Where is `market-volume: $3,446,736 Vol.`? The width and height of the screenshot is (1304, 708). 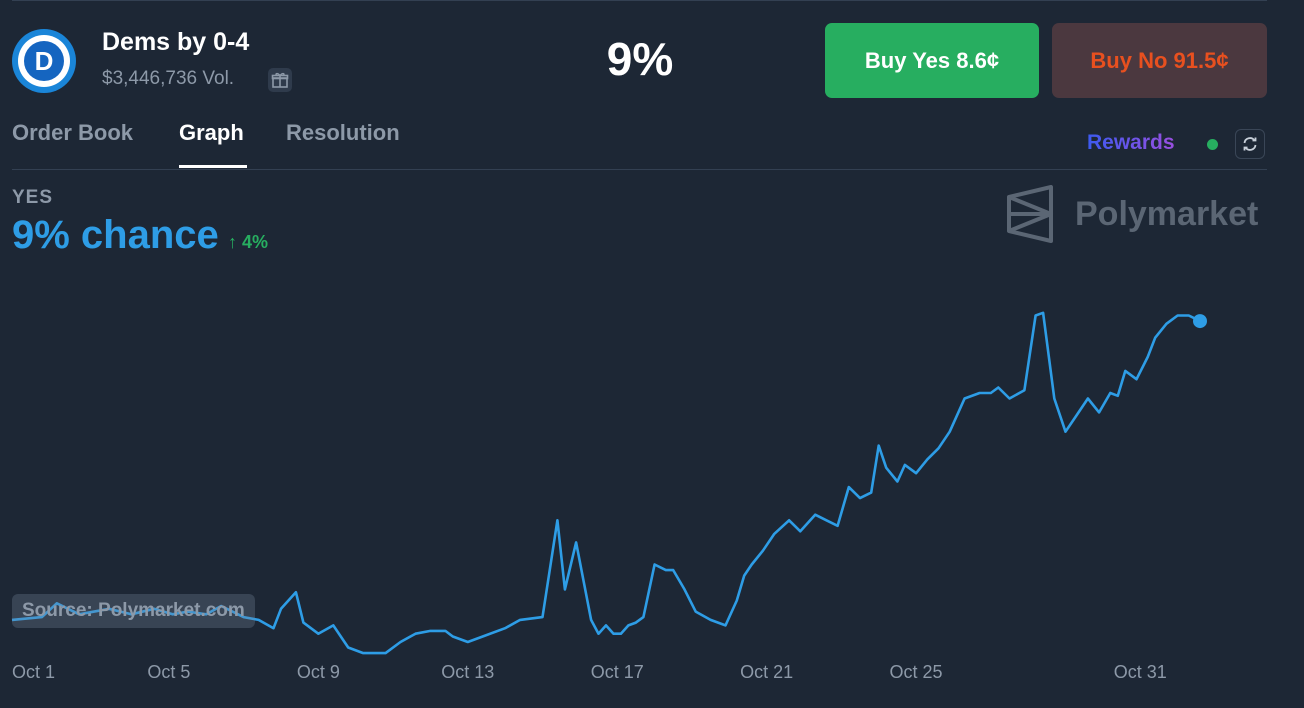
market-volume: $3,446,736 Vol. is located at coordinates (168, 78).